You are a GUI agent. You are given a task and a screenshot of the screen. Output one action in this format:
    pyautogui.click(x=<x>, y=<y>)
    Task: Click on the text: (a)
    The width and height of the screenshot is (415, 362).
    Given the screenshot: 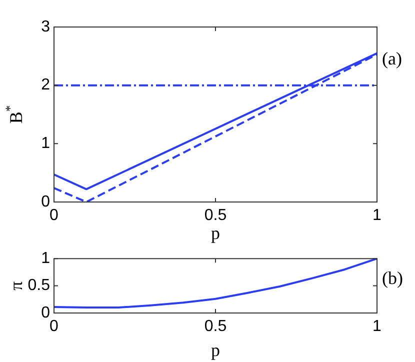 What is the action you would take?
    pyautogui.click(x=392, y=58)
    